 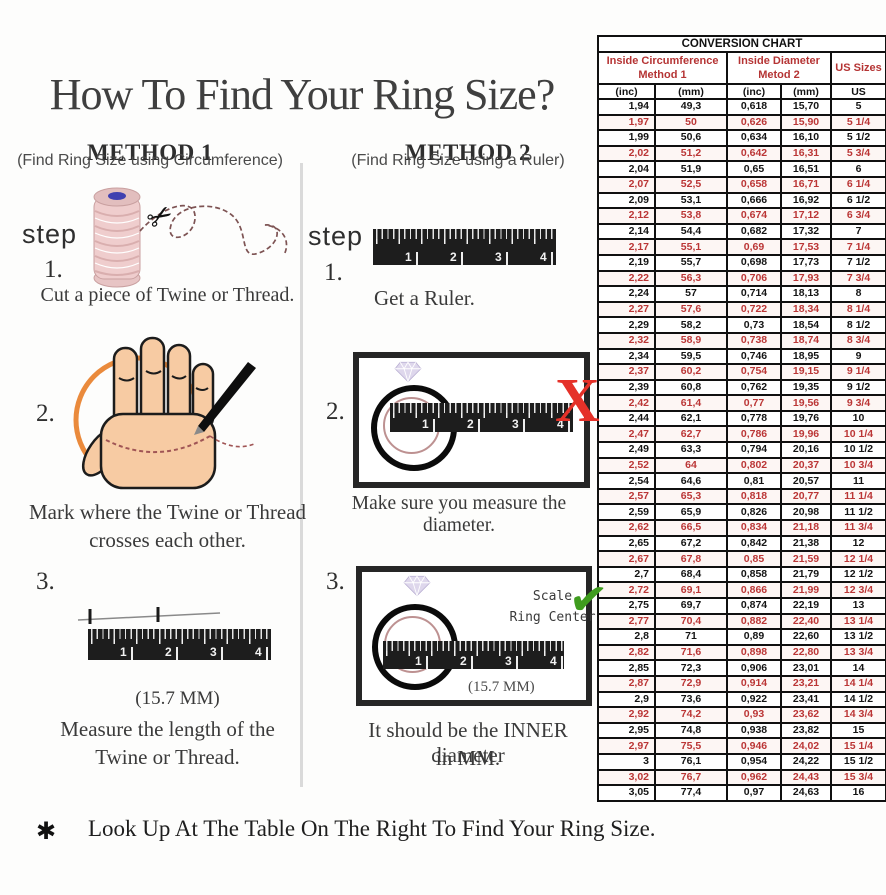 What do you see at coordinates (150, 153) in the screenshot?
I see `method1-heading: METHOD 1` at bounding box center [150, 153].